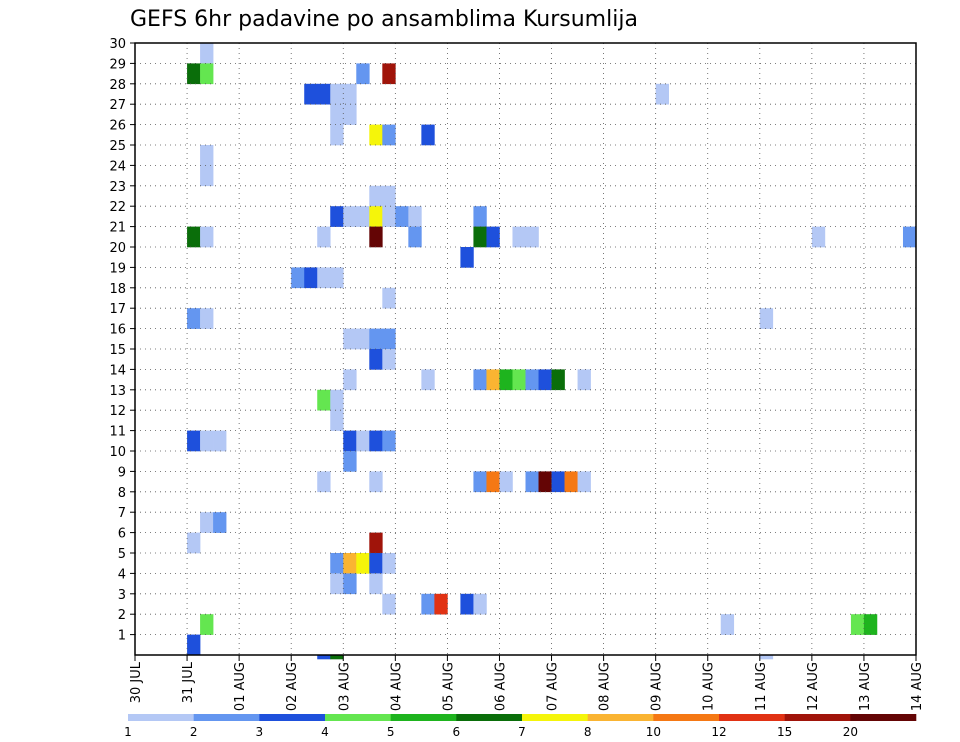 The width and height of the screenshot is (960, 742). What do you see at coordinates (325, 732) in the screenshot?
I see `colorbar-label: 4` at bounding box center [325, 732].